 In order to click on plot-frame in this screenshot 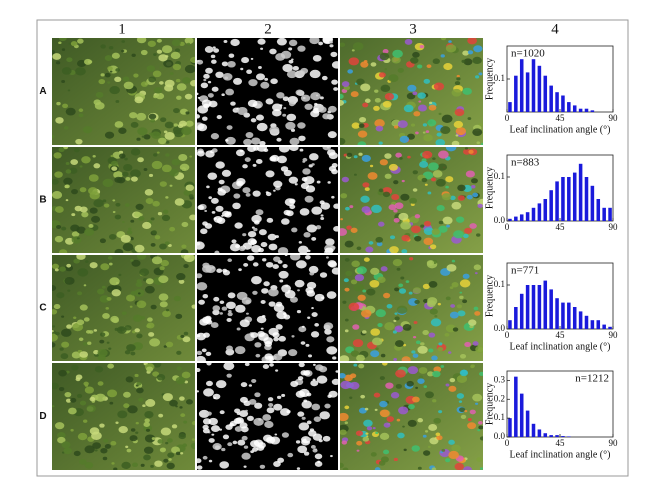, I will do `click(560, 404)`.